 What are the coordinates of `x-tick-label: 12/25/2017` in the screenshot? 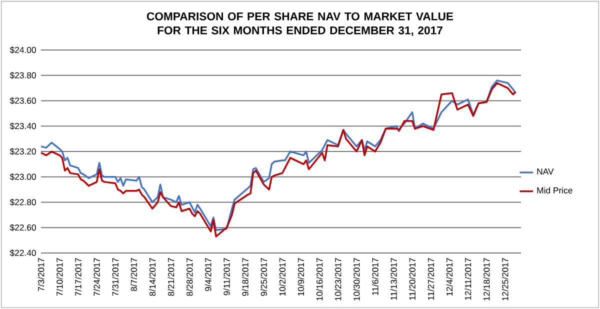 It's located at (505, 279).